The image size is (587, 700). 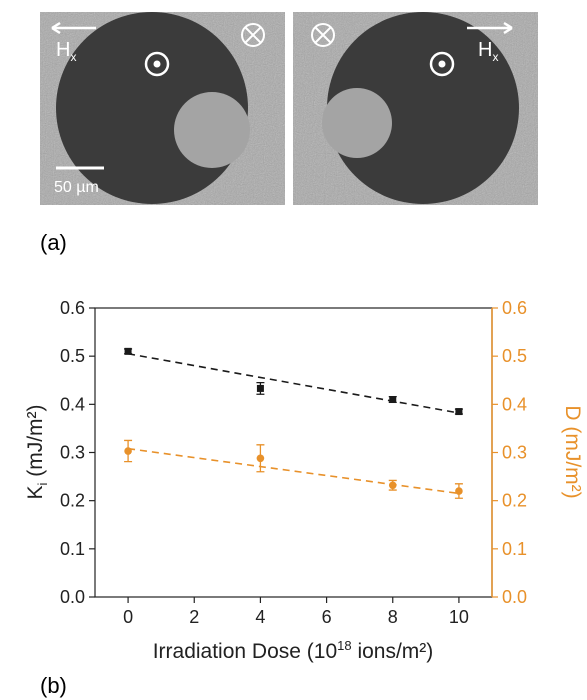 What do you see at coordinates (393, 651) in the screenshot?
I see `x-label-text: ions/m²)` at bounding box center [393, 651].